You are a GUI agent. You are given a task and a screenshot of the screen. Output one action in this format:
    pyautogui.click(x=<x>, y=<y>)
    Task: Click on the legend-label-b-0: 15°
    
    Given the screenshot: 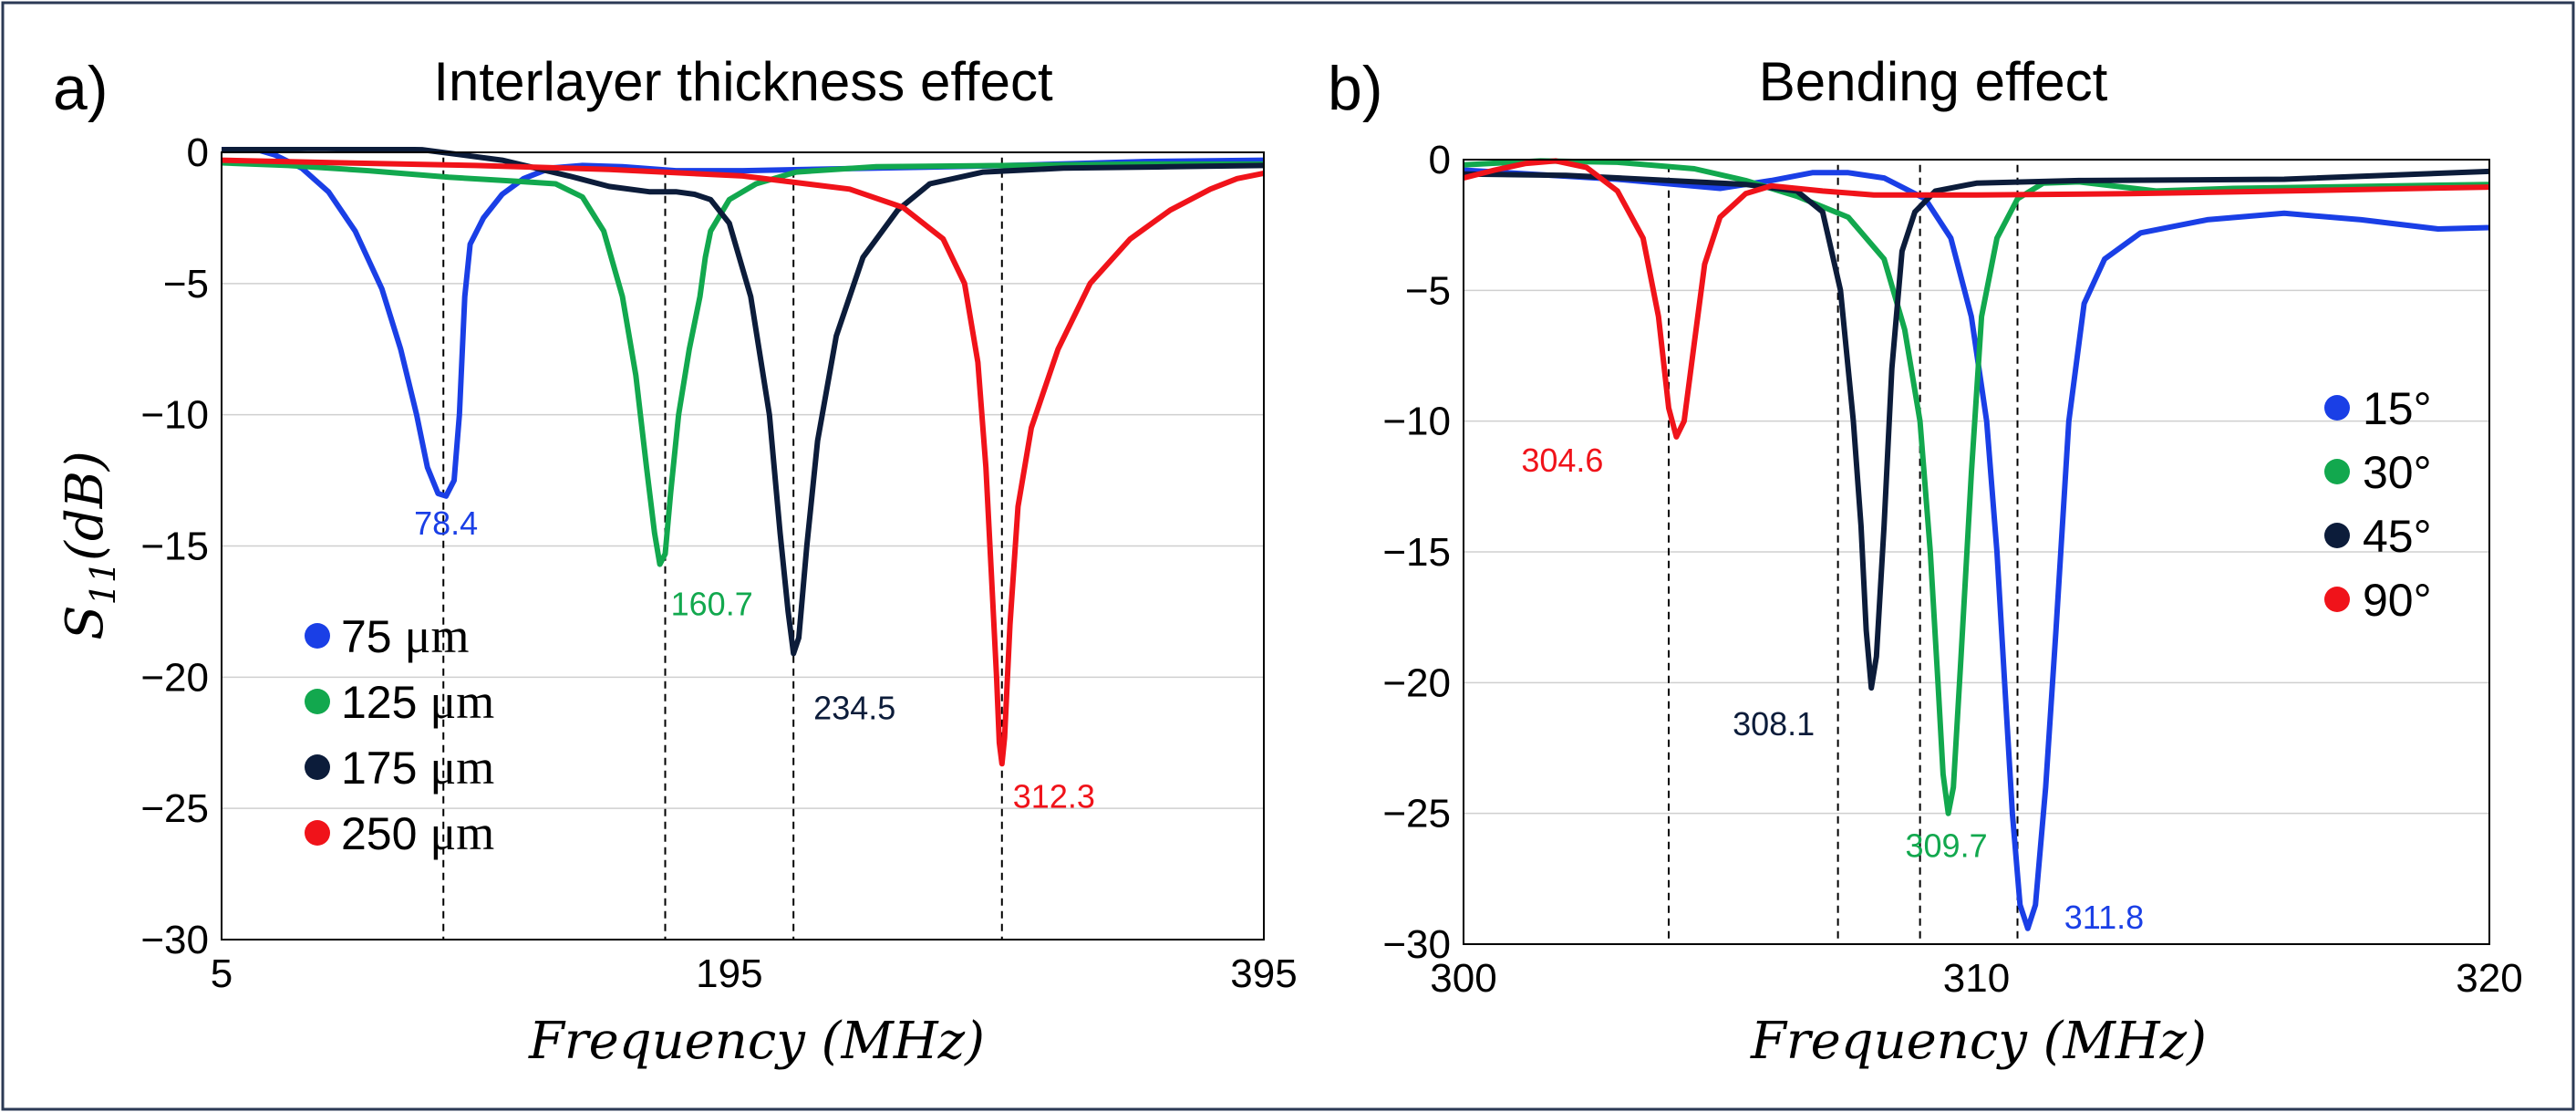 What is the action you would take?
    pyautogui.click(x=2397, y=408)
    